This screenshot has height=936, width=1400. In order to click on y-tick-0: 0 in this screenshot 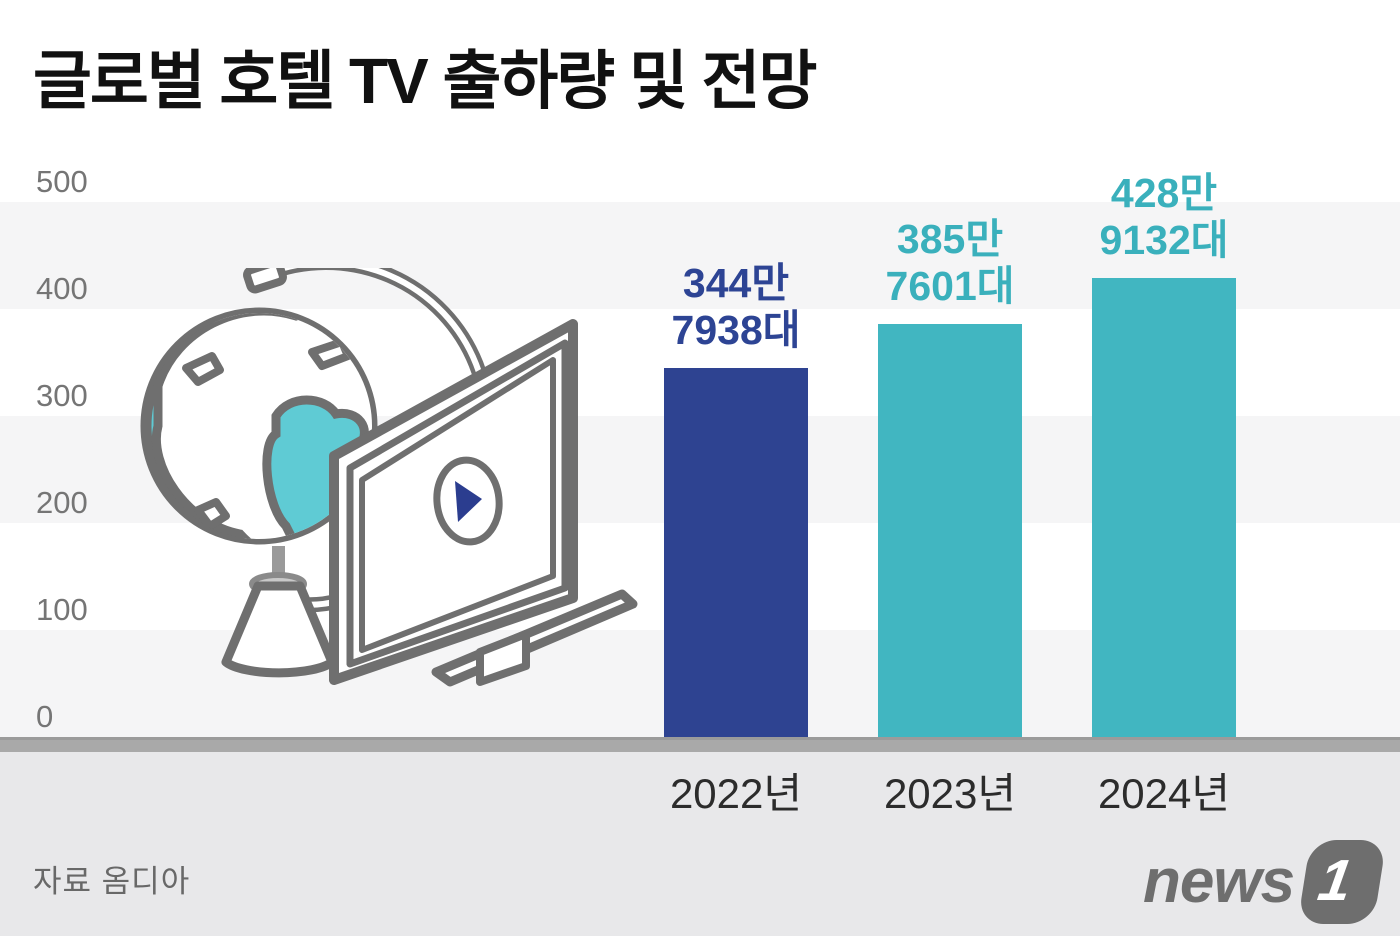, I will do `click(45, 716)`.